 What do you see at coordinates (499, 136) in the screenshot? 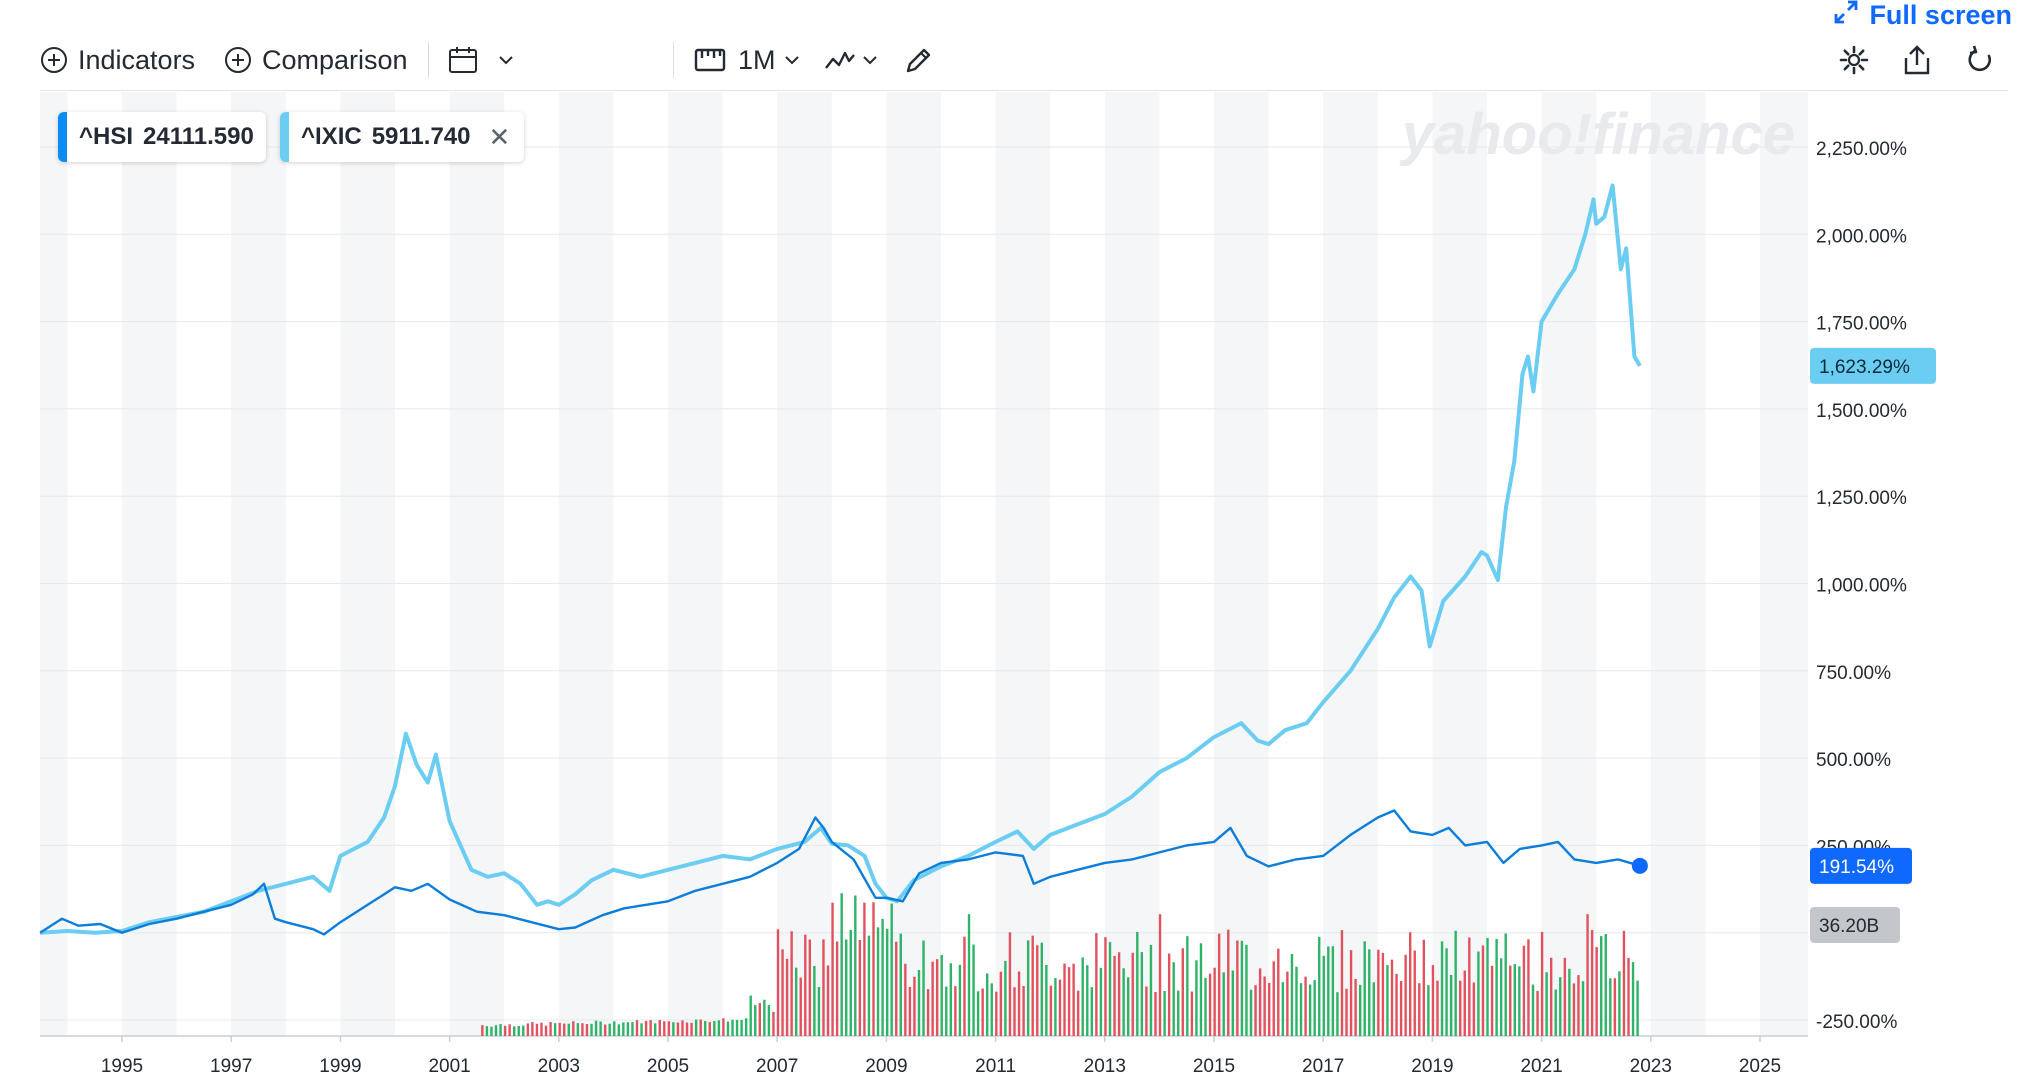
I see `close-icon: ✕` at bounding box center [499, 136].